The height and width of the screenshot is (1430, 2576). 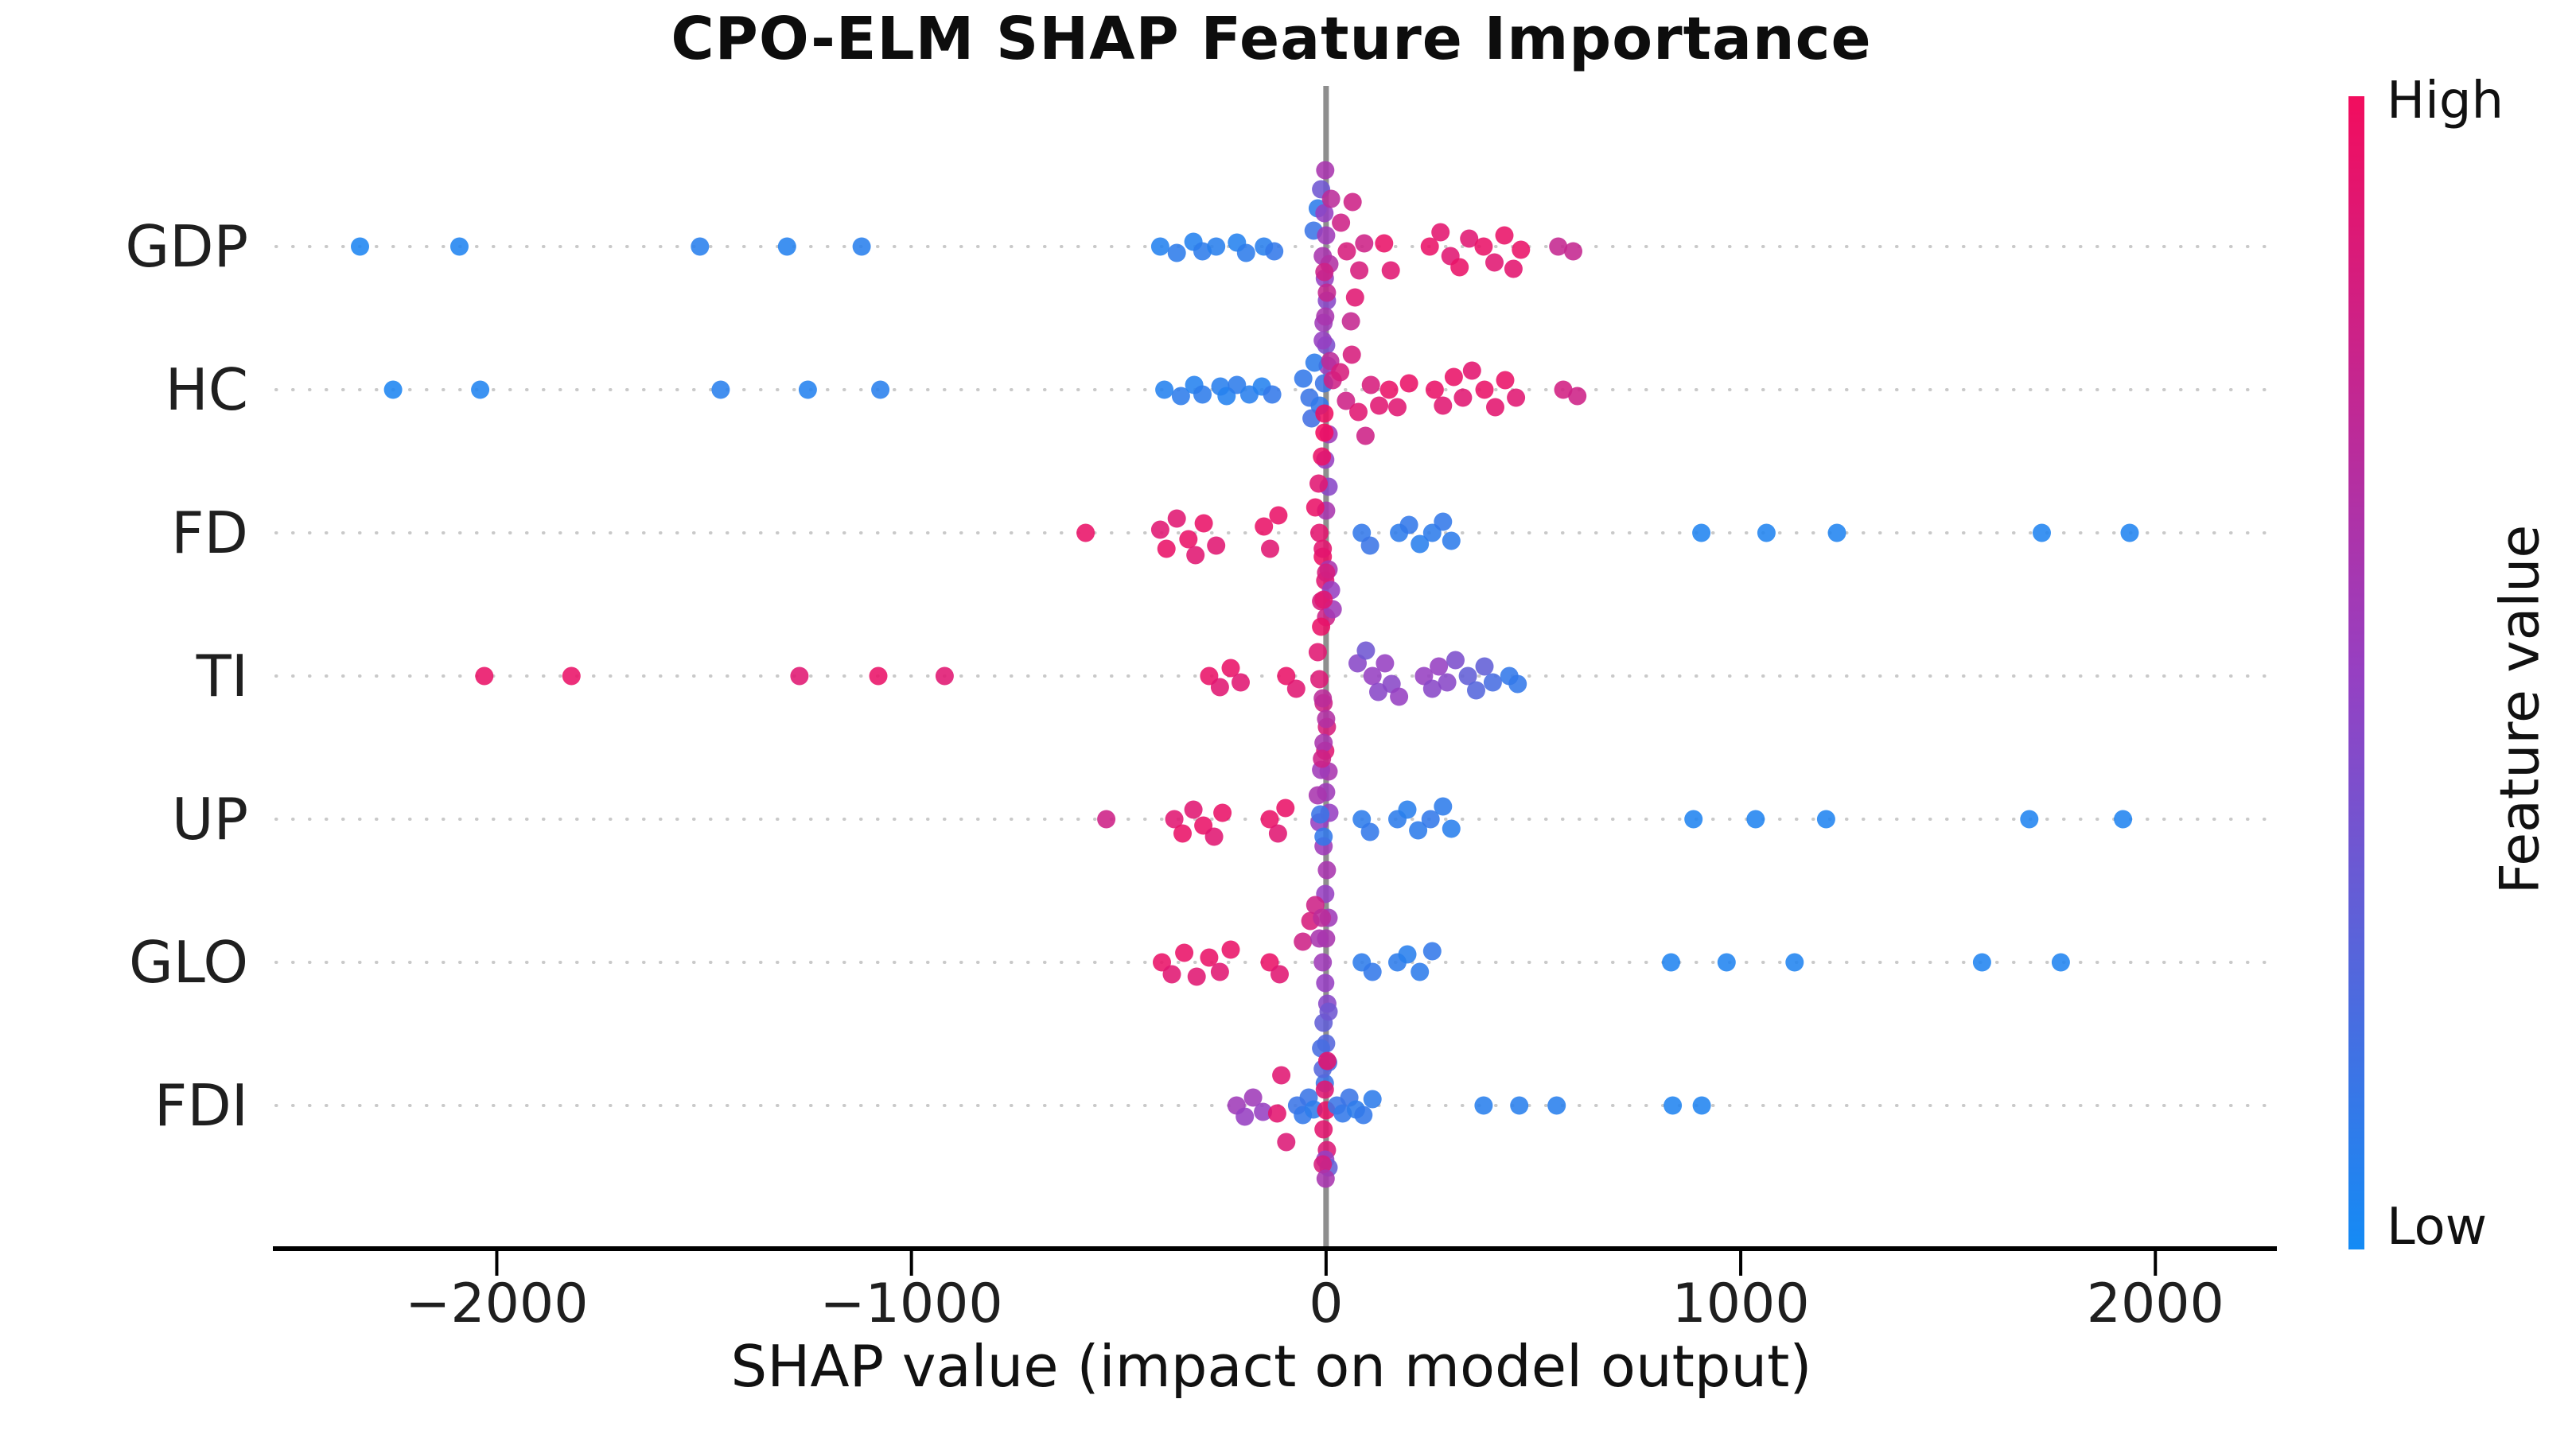 I want to click on y-label-glo: GLO, so click(x=188, y=962).